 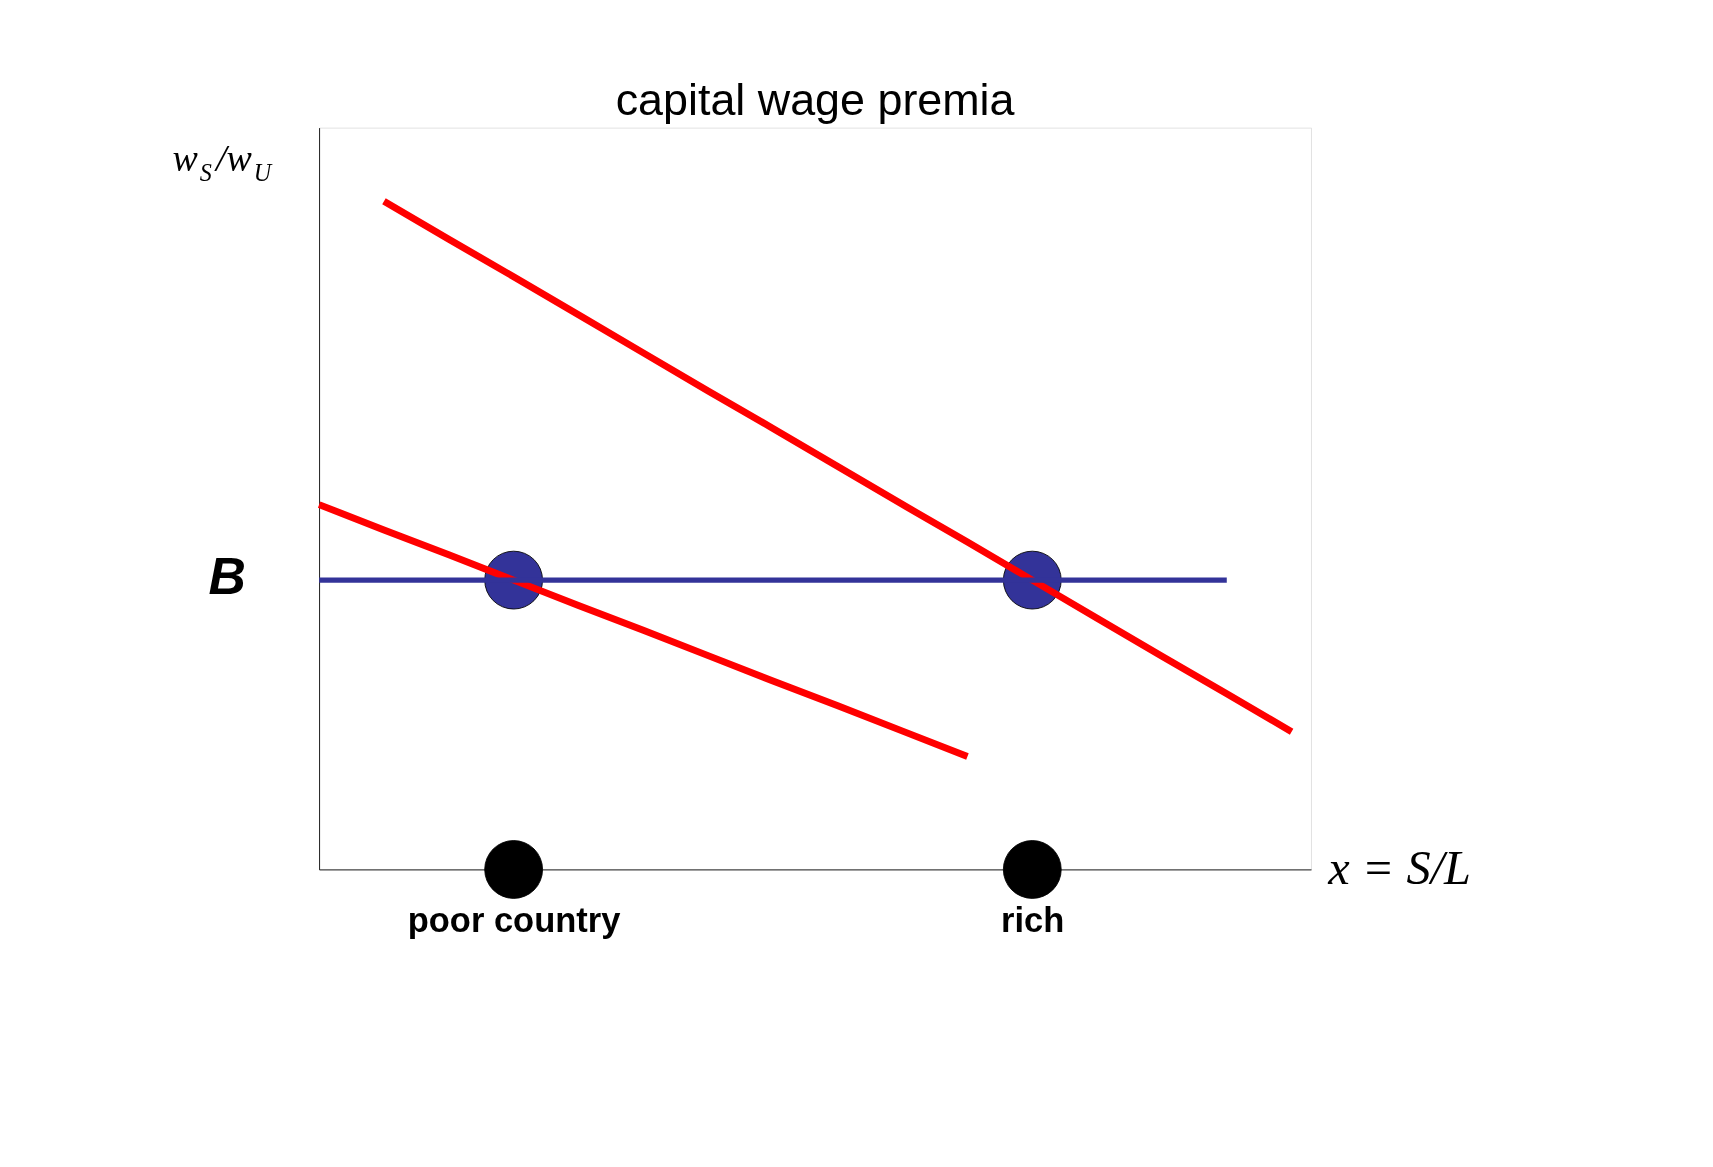 What do you see at coordinates (227, 576) in the screenshot?
I see `text: B` at bounding box center [227, 576].